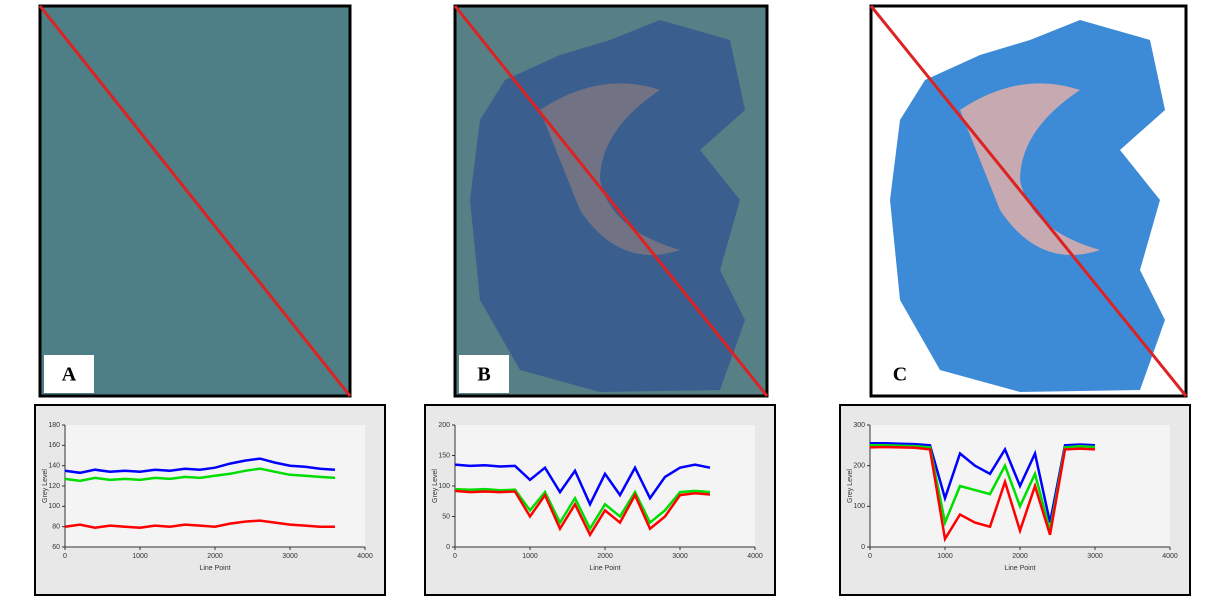  I want to click on panel-label: C, so click(900, 375).